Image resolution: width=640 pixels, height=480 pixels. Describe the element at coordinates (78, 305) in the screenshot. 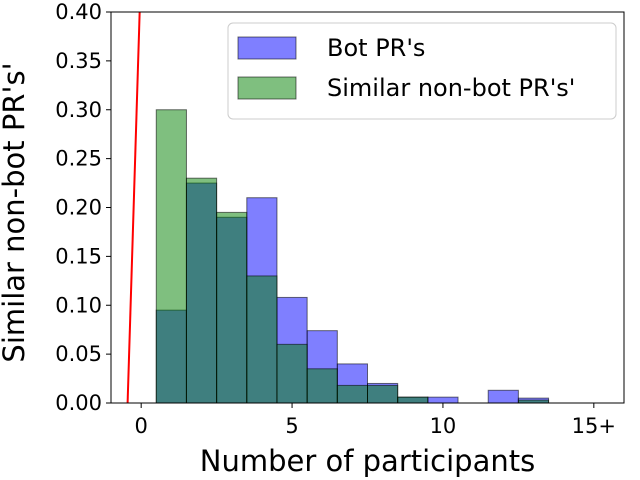

I see `y-tick-label: 0.10` at that location.